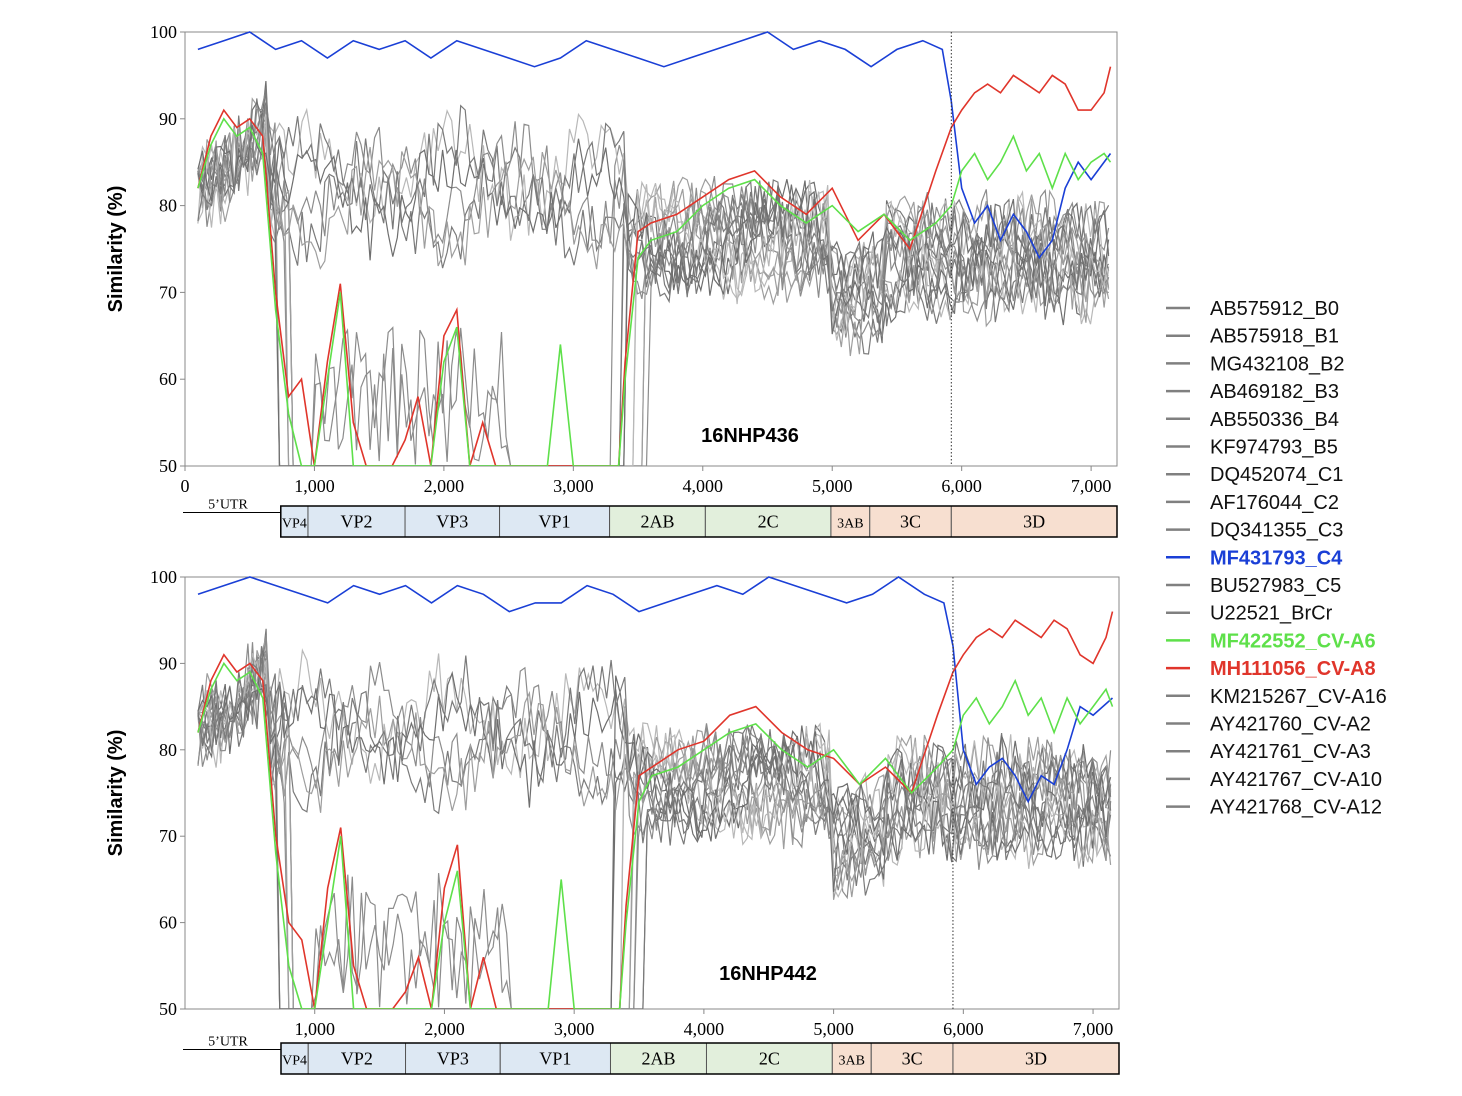 This screenshot has width=1462, height=1096. Describe the element at coordinates (910, 522) in the screenshot. I see `genome-region-label: 3C` at that location.